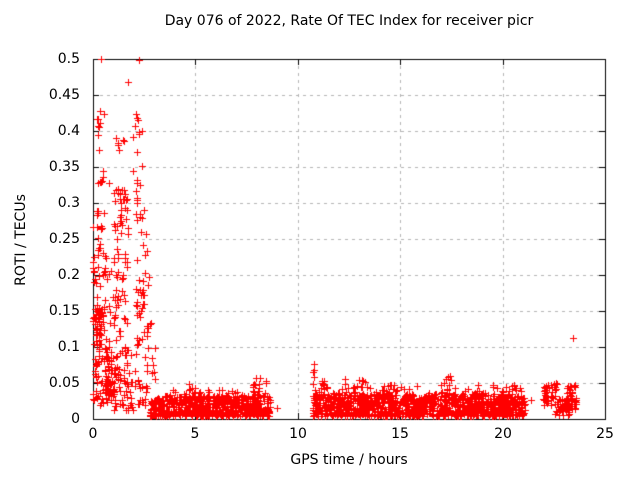 The width and height of the screenshot is (640, 480). Describe the element at coordinates (68, 275) in the screenshot. I see `y-tick-label: 0.2` at that location.